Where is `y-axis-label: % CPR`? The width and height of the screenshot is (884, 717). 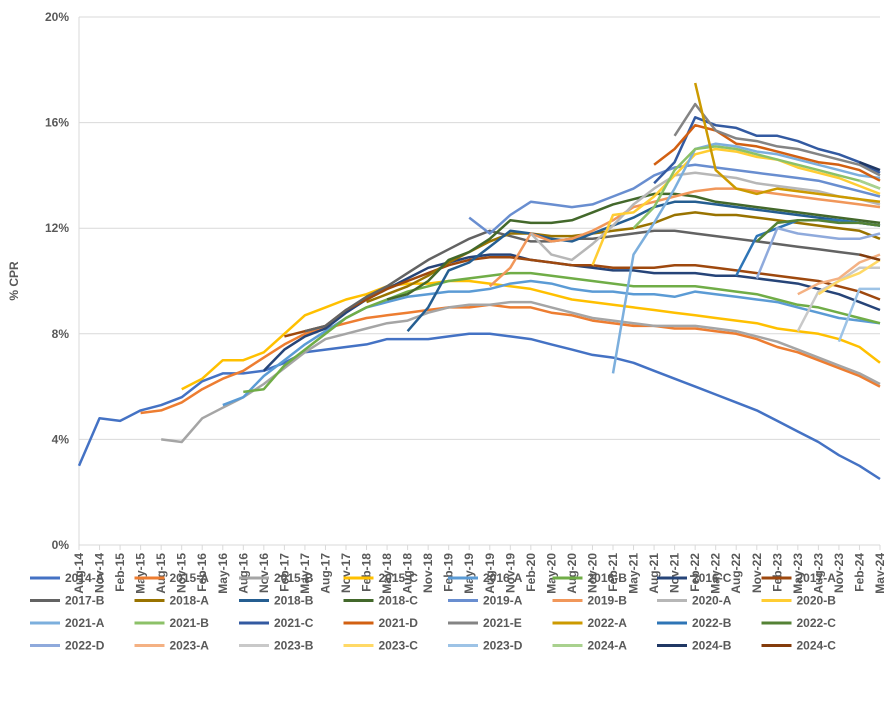
y-axis-label: % CPR is located at coordinates (14, 281).